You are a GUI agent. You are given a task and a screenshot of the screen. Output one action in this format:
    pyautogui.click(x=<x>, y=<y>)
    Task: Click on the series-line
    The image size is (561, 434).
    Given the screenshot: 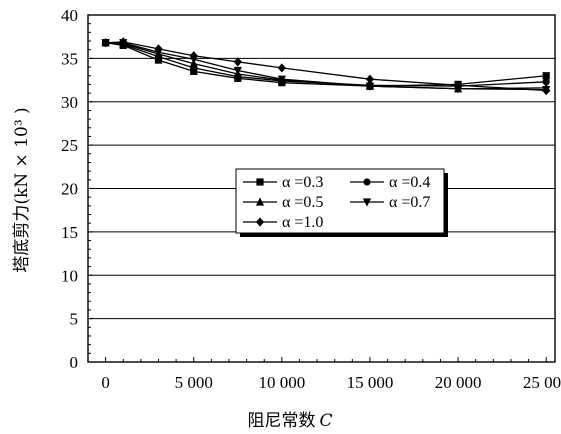 What is the action you would take?
    pyautogui.click(x=326, y=64)
    